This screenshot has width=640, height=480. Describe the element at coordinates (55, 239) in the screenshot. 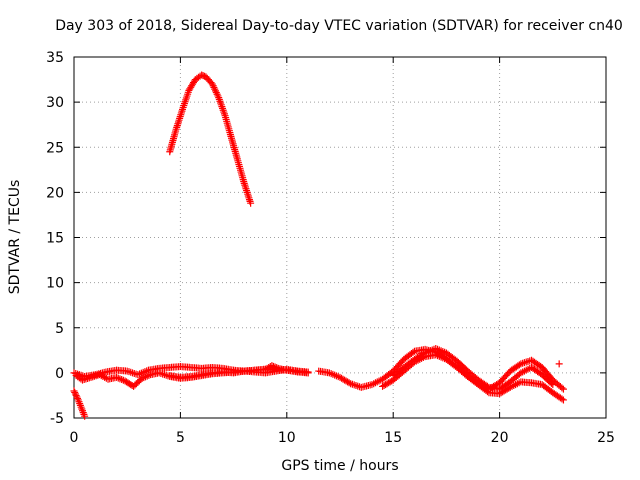

I see `y-tick-label: 15` at that location.